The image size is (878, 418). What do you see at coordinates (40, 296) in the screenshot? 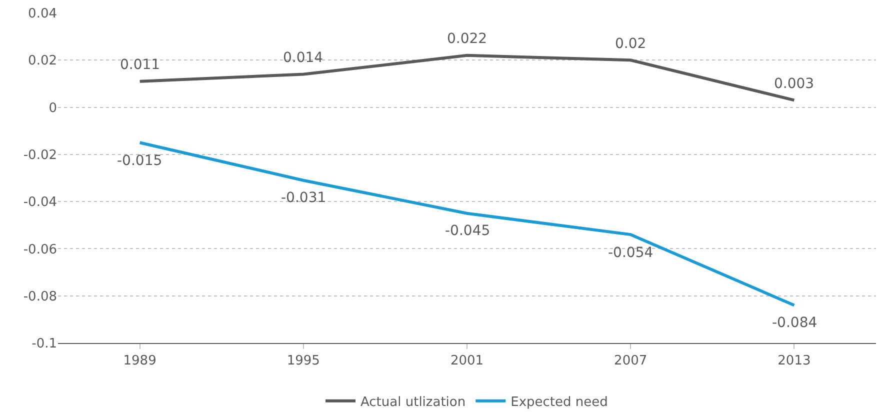
I see `y-tick-label: -0.08` at bounding box center [40, 296].